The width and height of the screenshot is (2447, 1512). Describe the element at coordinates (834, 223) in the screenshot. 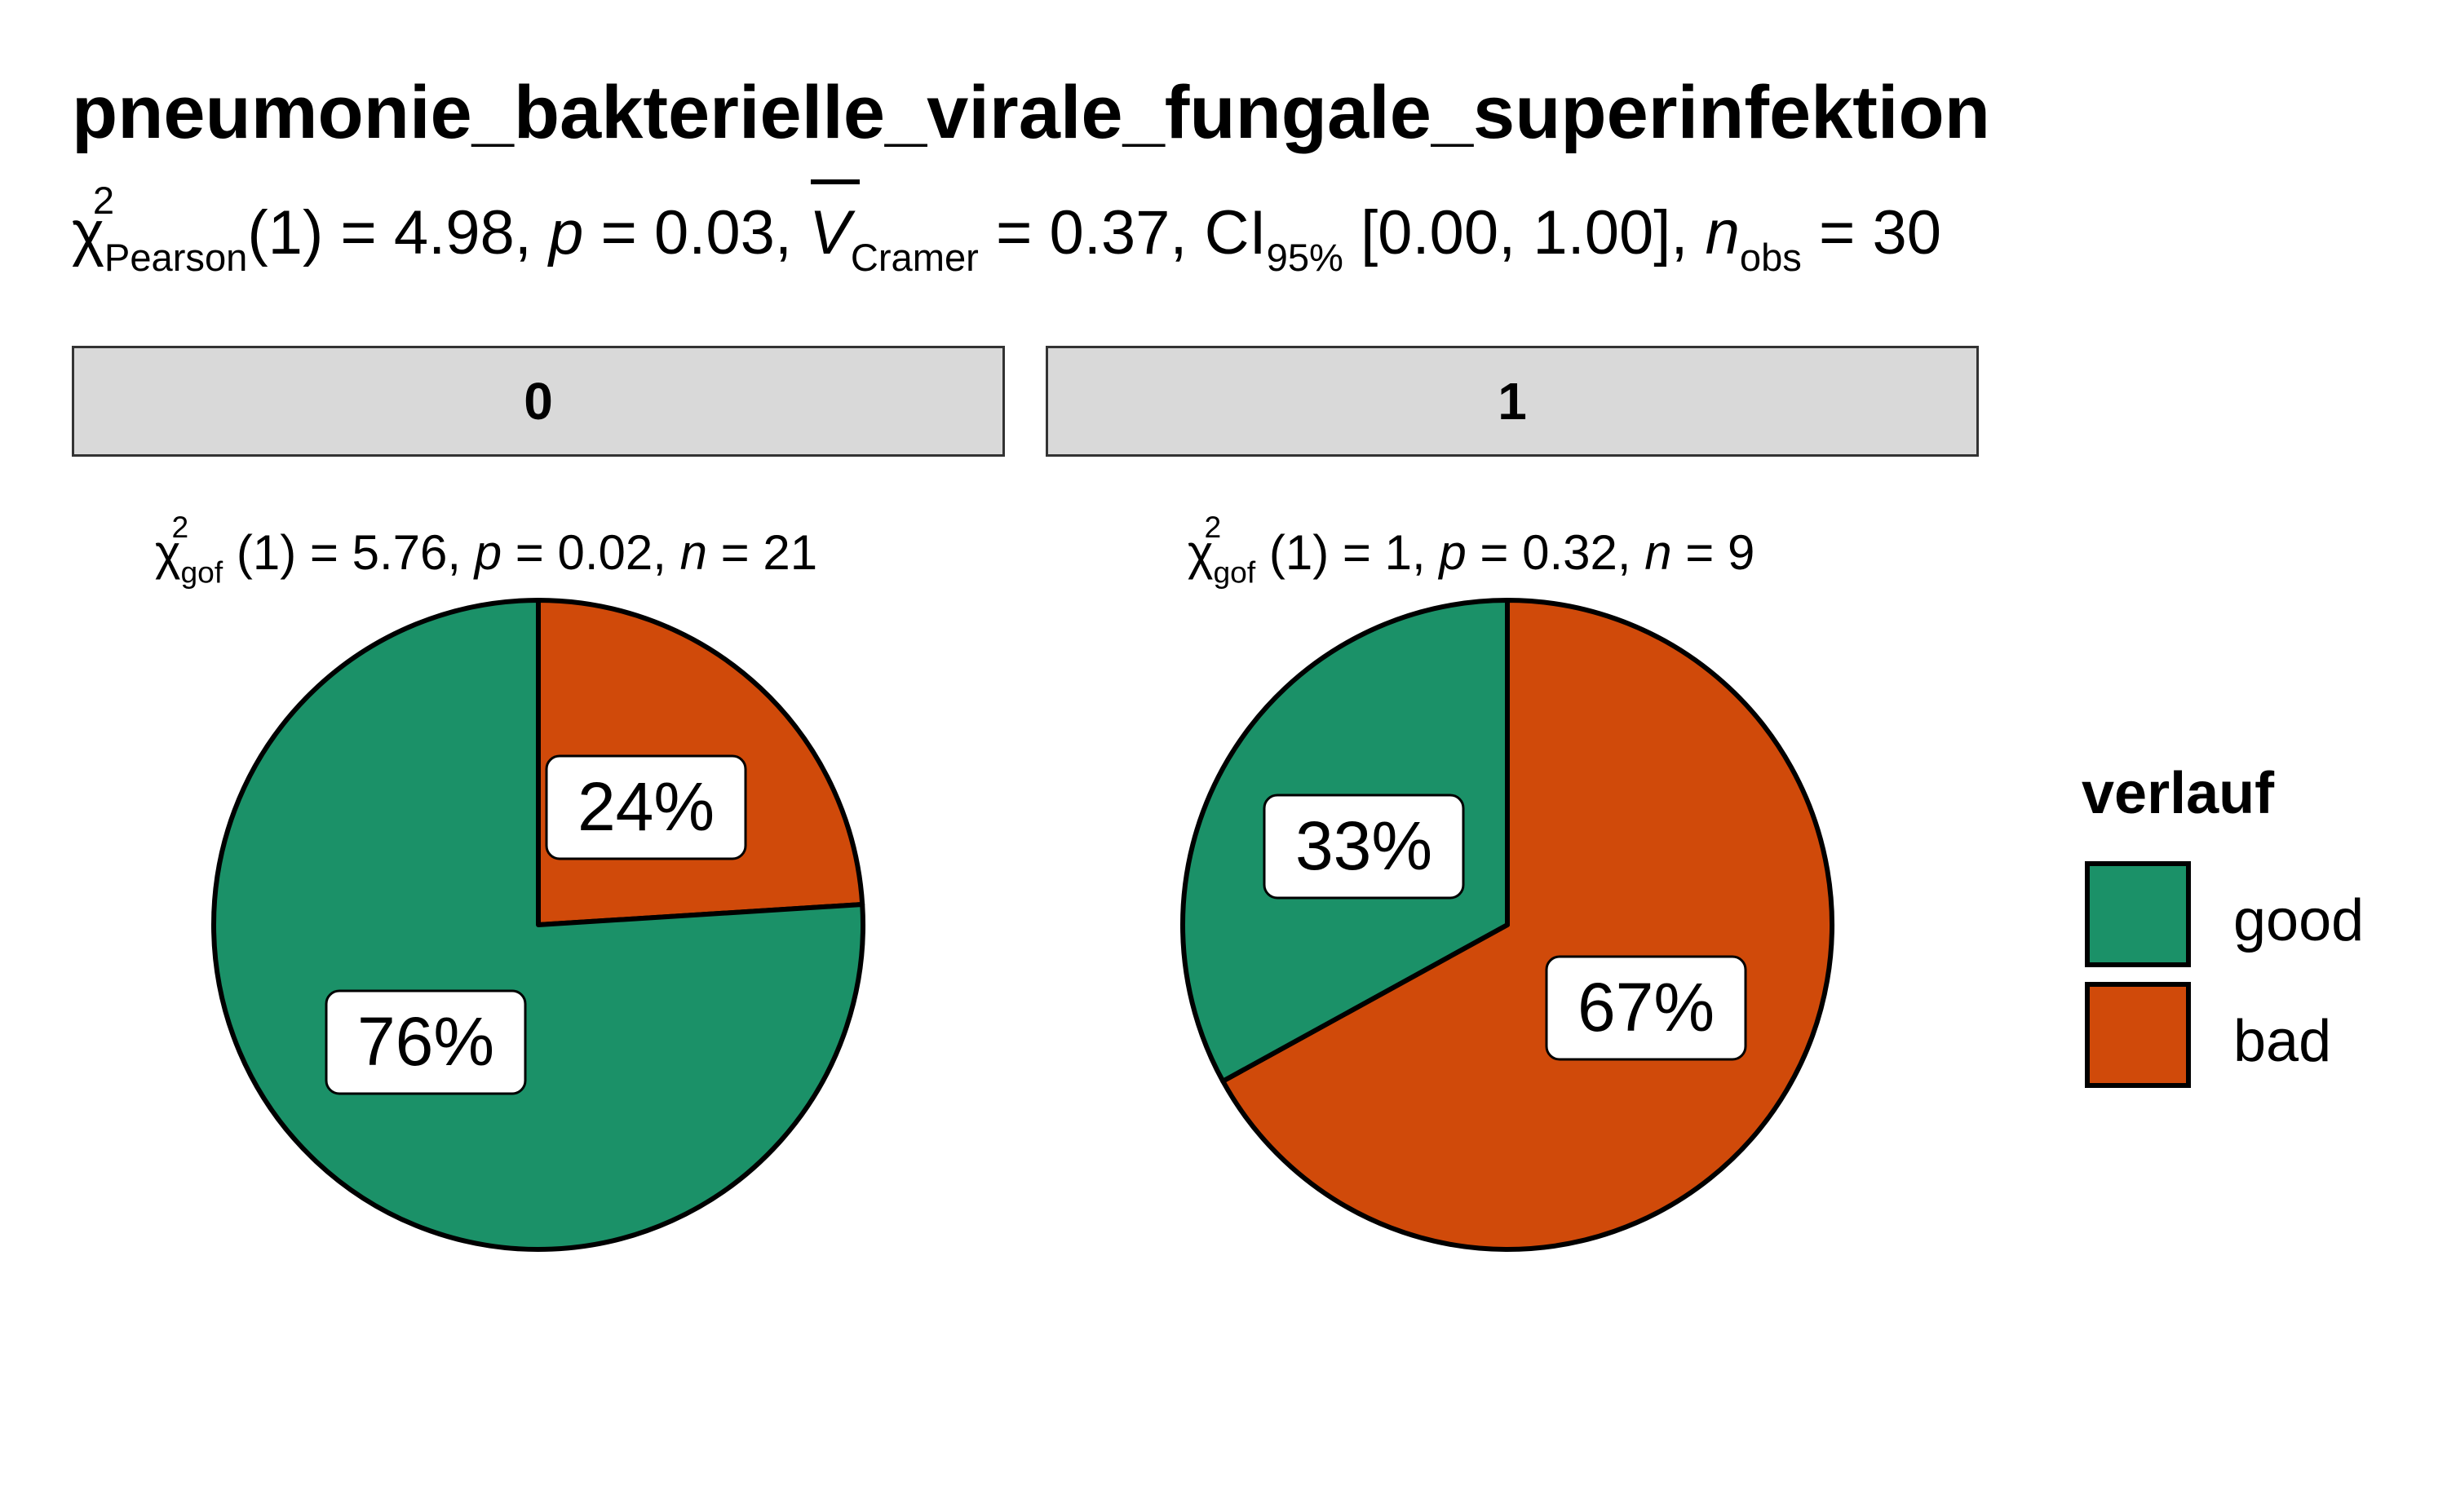

I see `v-label: V` at that location.